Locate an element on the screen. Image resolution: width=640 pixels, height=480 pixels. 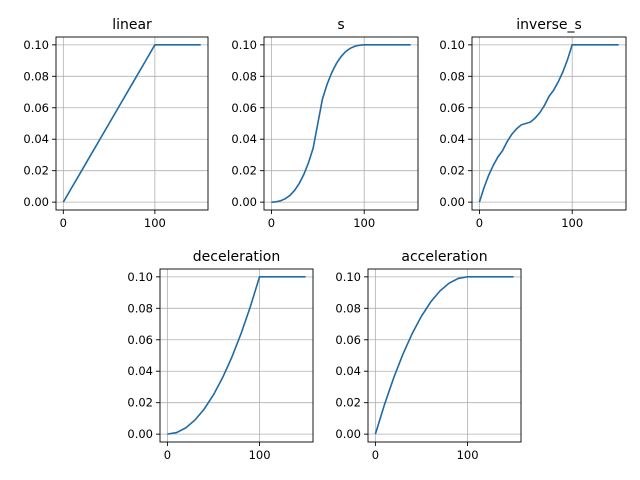
subplot-deceleration: 0 100 0.00 0.02 0.04 0.06 0.08 0.10 deceleration is located at coordinates (220, 355).